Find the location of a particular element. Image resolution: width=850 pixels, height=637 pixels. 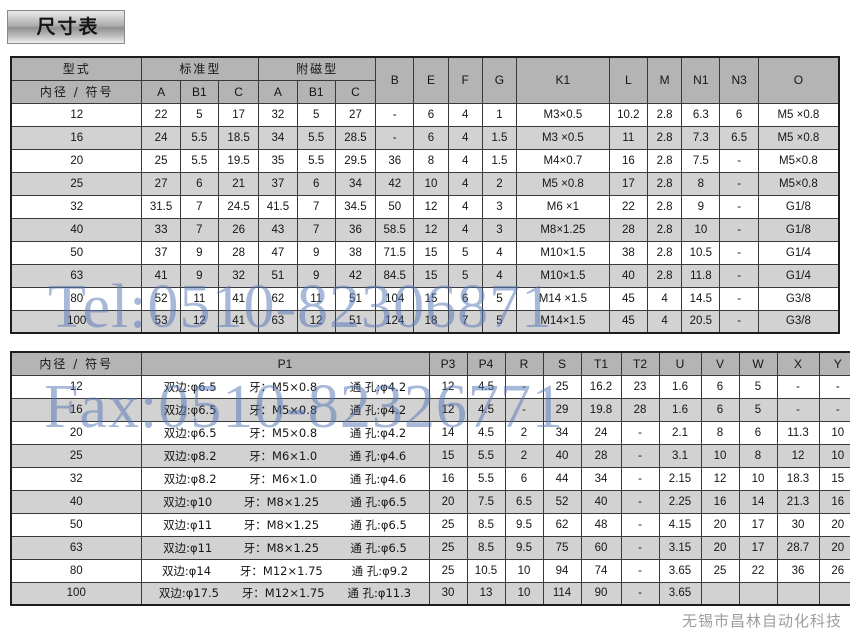

cell-T1: 60 is located at coordinates (601, 547).